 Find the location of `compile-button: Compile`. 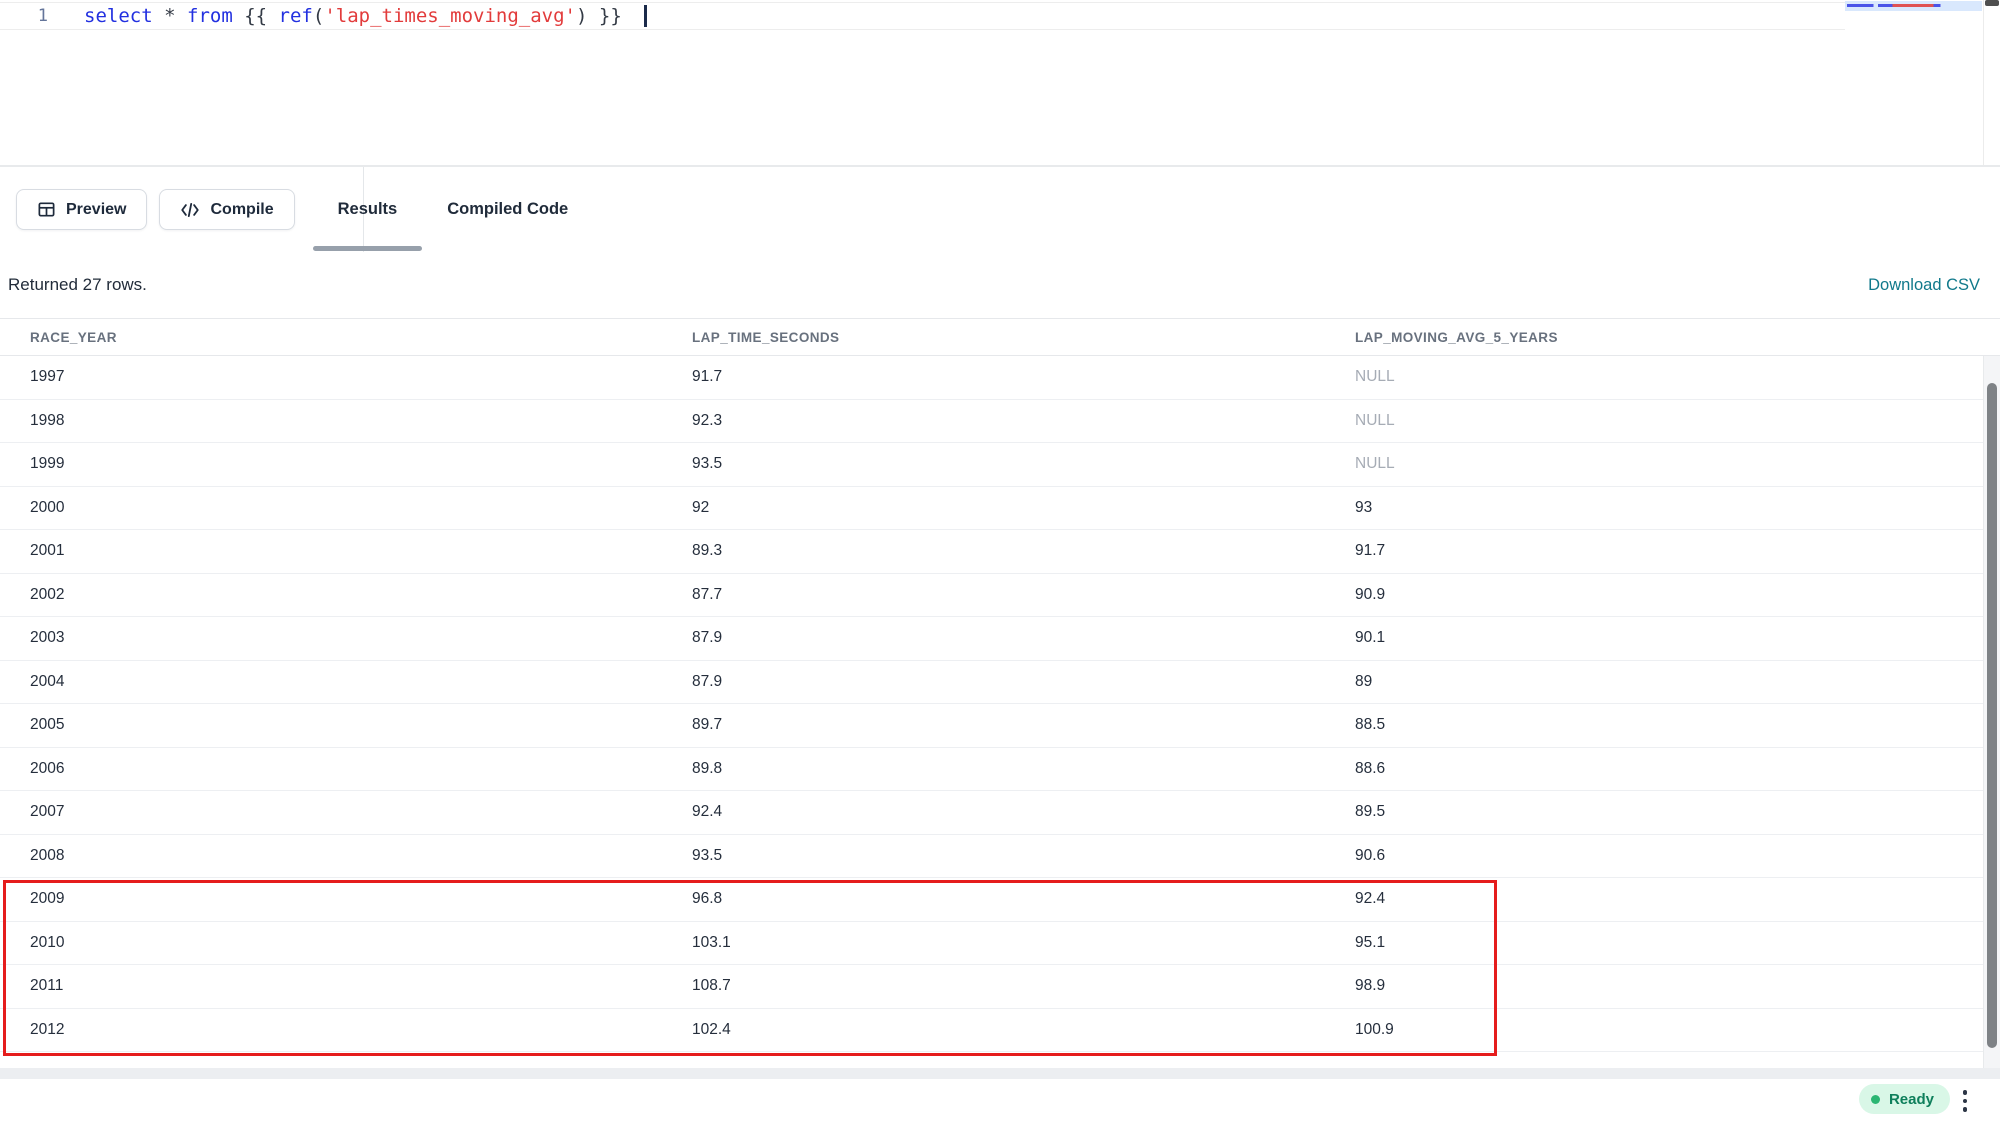

compile-button: Compile is located at coordinates (227, 209).